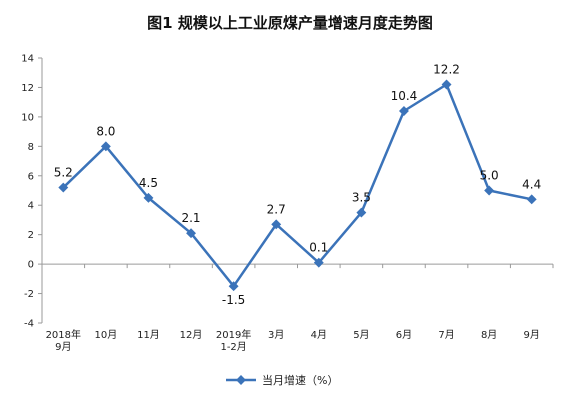 This screenshot has width=580, height=407. Describe the element at coordinates (290, 23) in the screenshot. I see `chart-title: 图1 规模以上工业原煤产量增速月度走势图` at that location.